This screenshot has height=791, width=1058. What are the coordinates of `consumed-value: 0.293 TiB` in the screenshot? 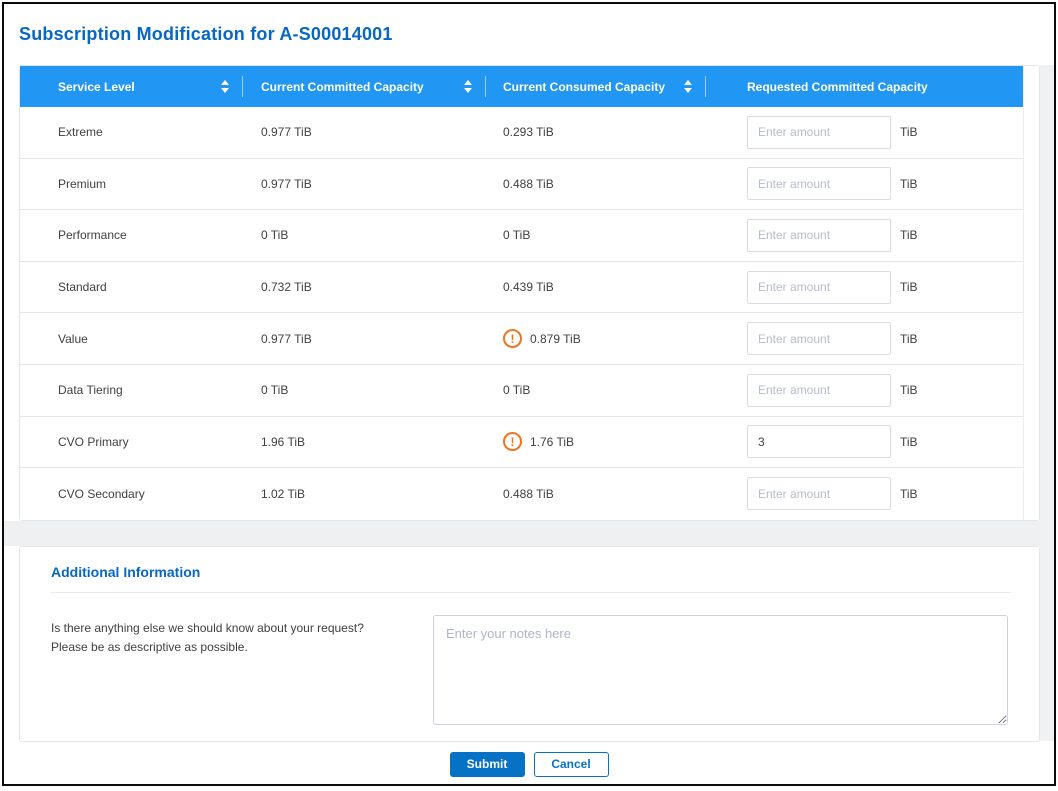 It's located at (528, 132).